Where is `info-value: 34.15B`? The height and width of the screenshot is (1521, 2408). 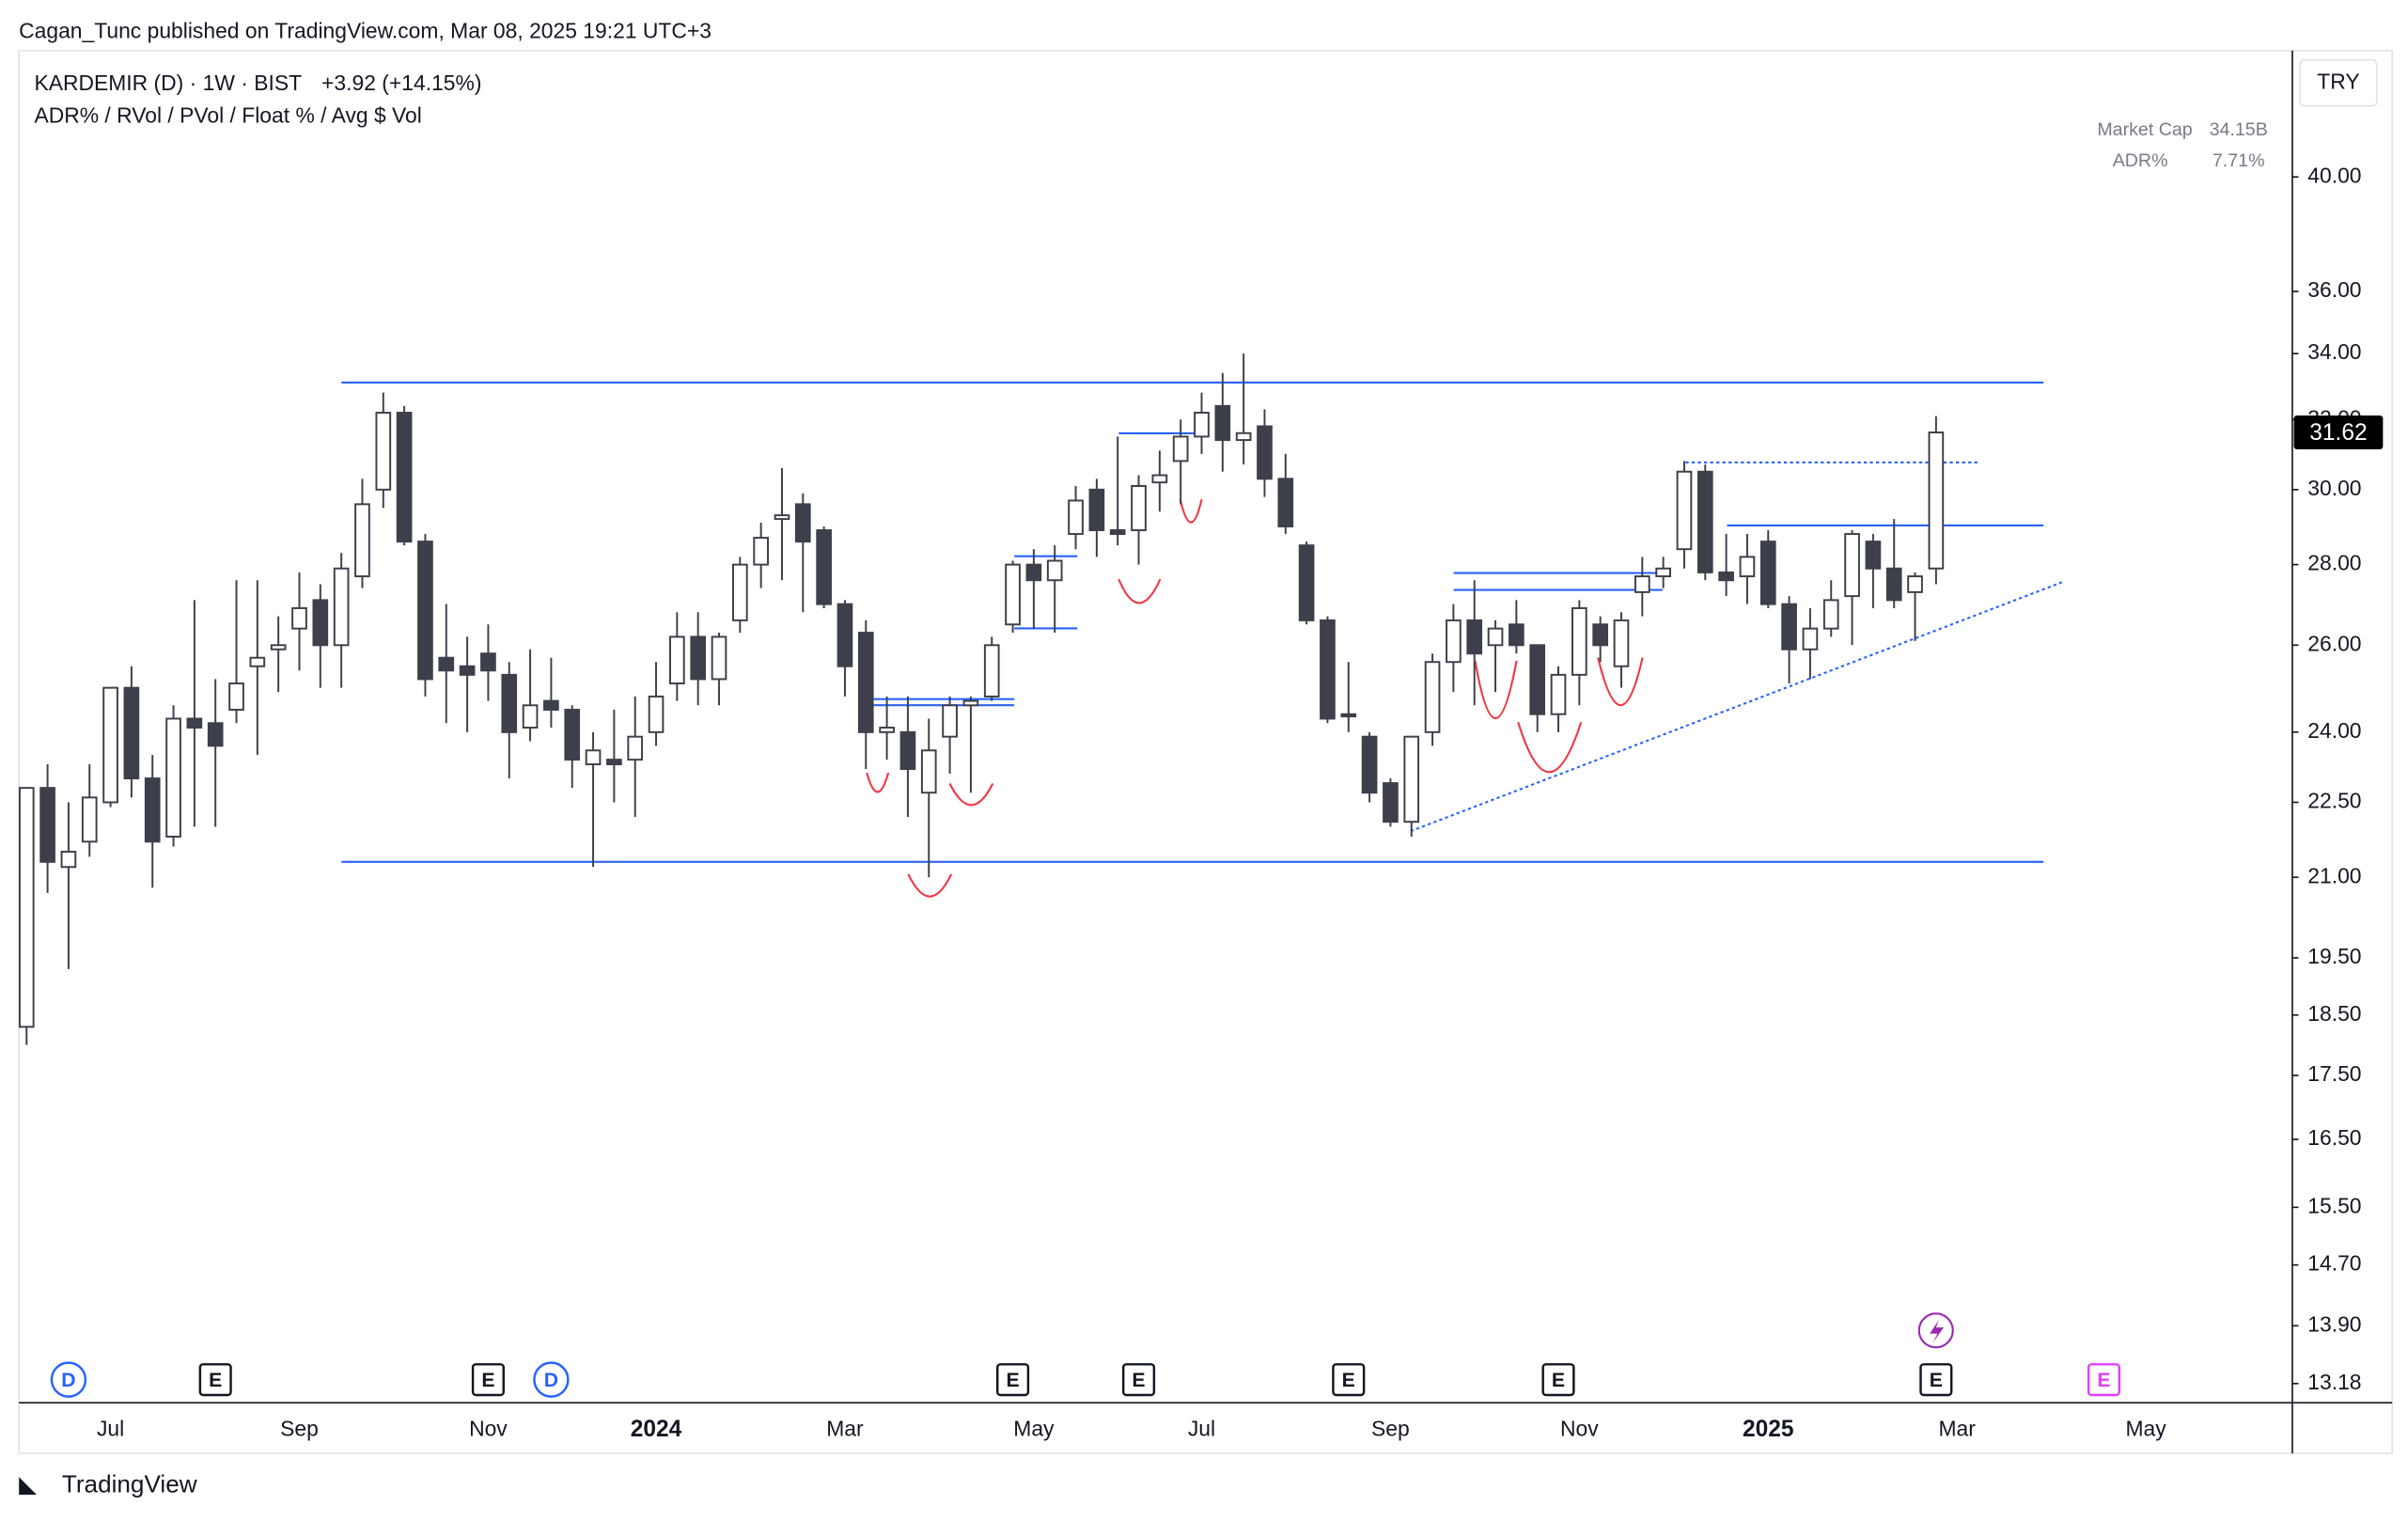 info-value: 34.15B is located at coordinates (2239, 129).